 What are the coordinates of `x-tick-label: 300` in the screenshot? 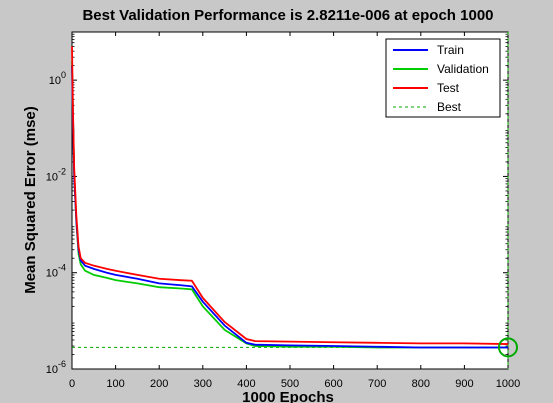 It's located at (203, 384).